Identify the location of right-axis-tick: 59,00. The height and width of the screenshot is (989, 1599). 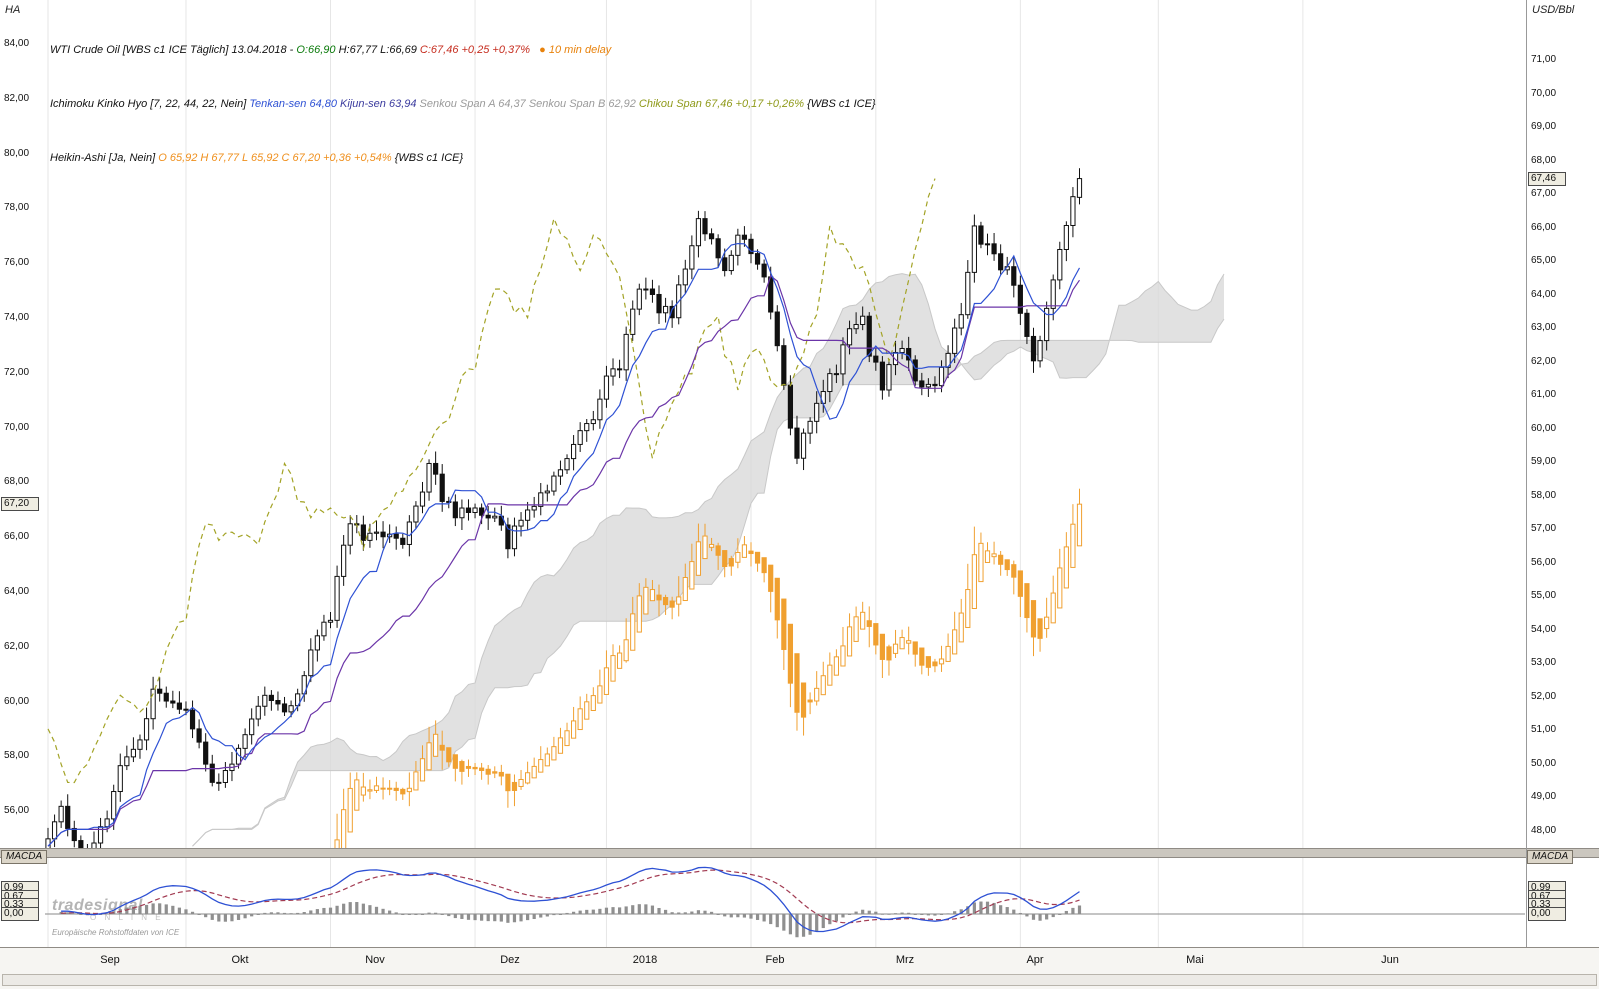
(1544, 461).